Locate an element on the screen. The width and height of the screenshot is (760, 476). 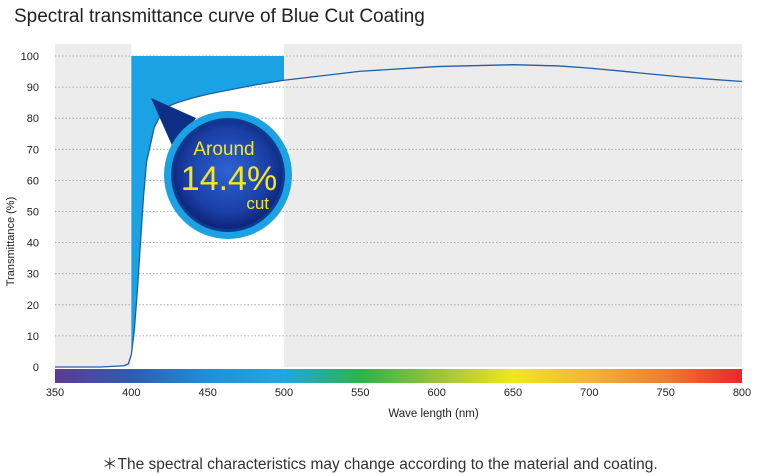
y-tick-label-30: 30 is located at coordinates (33, 275).